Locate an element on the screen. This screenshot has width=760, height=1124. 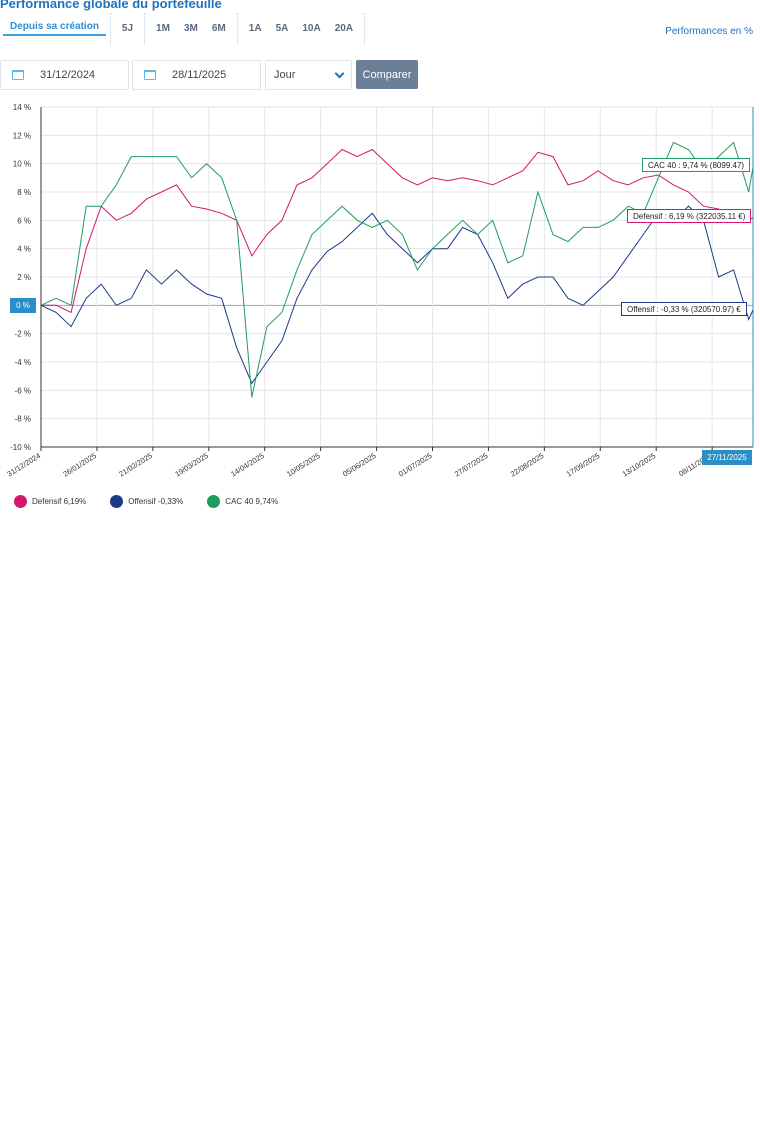
x-tick-label: 13/10/2025 is located at coordinates (639, 465).